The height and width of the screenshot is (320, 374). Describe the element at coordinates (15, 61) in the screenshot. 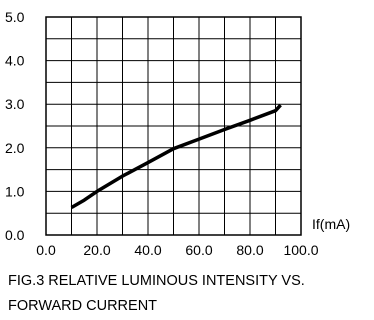

I see `y-tick-label: 4.0` at that location.